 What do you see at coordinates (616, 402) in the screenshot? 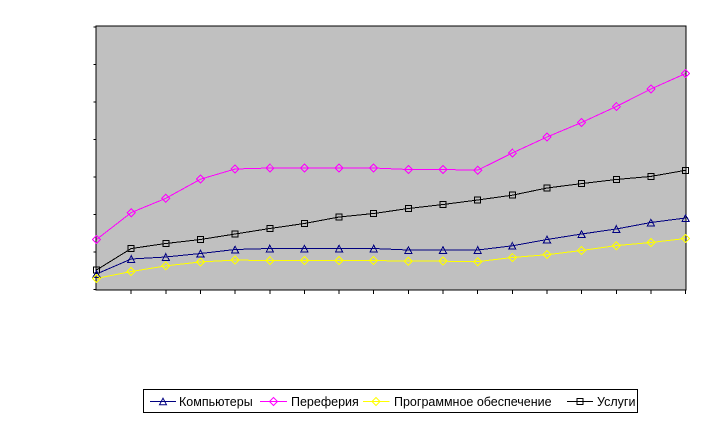
I see `svg-text: Услуги` at bounding box center [616, 402].